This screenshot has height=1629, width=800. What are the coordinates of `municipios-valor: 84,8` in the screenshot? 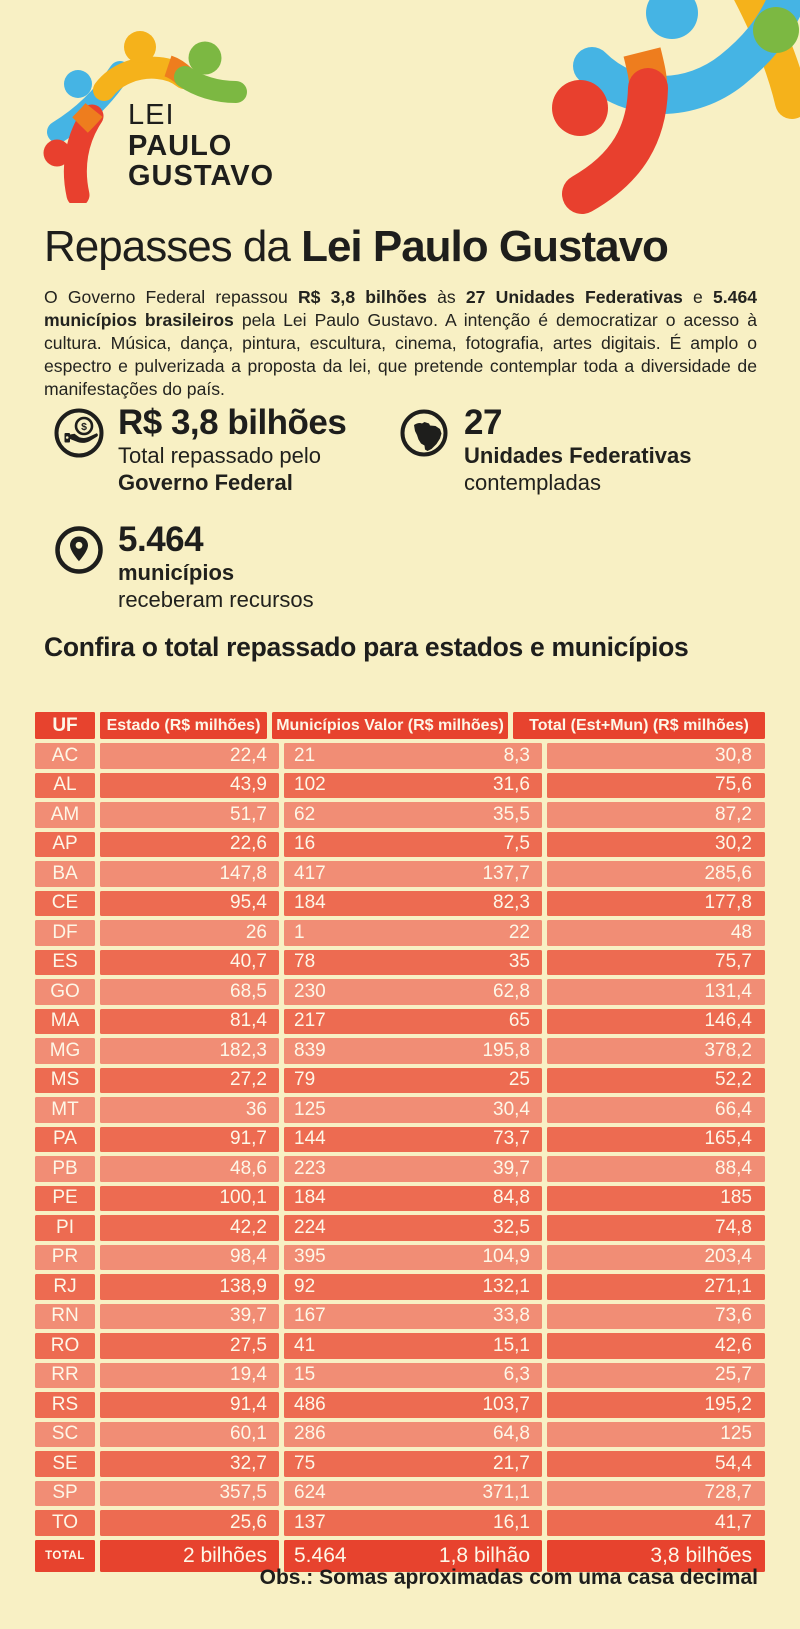 It's located at (511, 1198).